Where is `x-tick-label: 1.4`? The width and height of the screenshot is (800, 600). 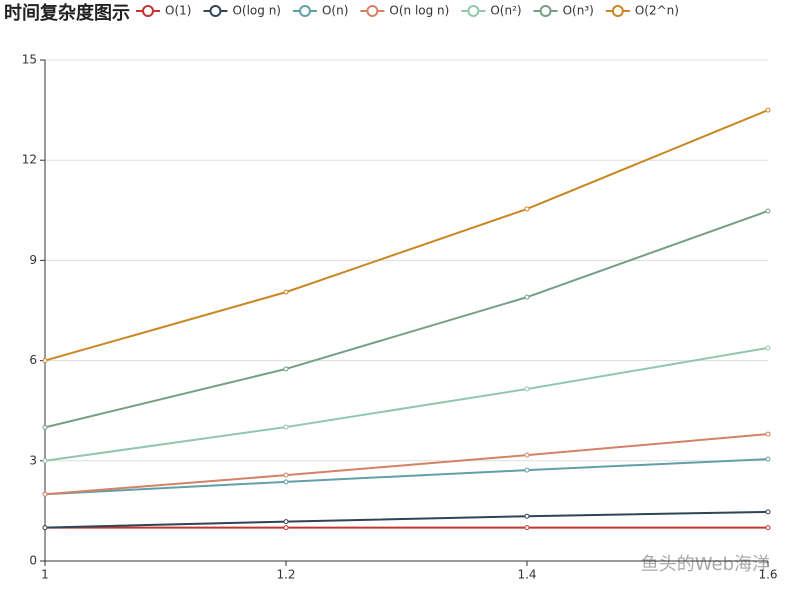
x-tick-label: 1.4 is located at coordinates (526, 575).